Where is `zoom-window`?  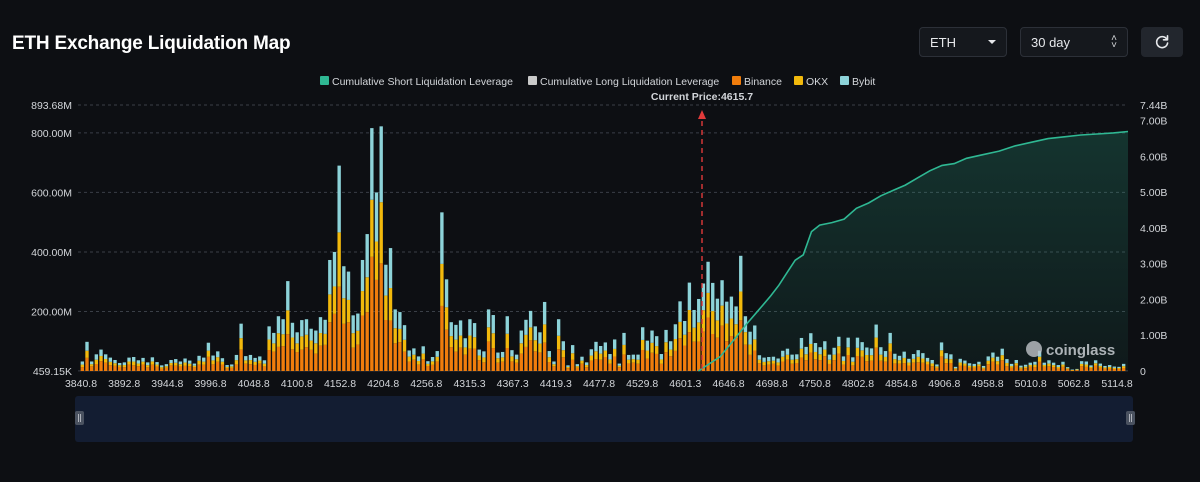
zoom-window is located at coordinates (604, 419).